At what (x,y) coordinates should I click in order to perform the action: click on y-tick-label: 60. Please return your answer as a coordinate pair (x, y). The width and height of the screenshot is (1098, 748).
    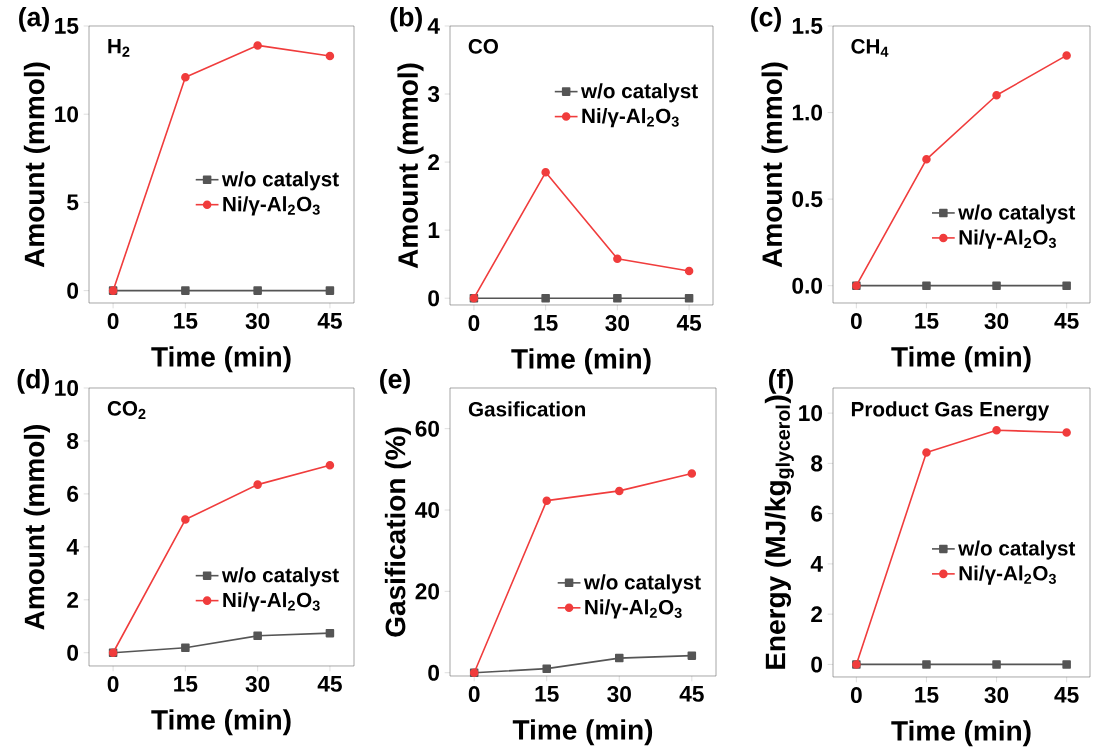
    Looking at the image, I should click on (427, 428).